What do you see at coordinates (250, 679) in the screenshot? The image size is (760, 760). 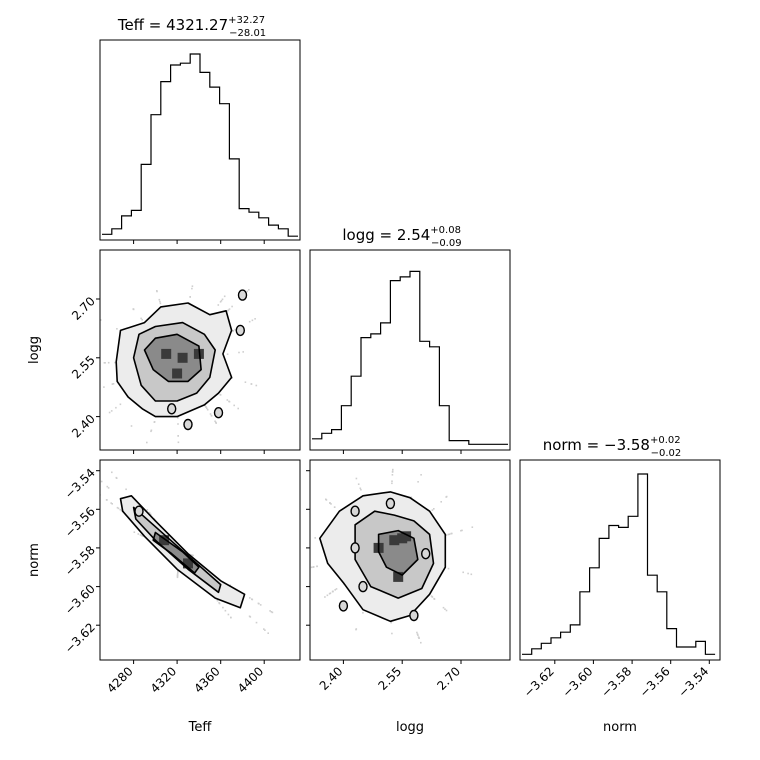 I see `x-tick-label-Teff: 4400` at bounding box center [250, 679].